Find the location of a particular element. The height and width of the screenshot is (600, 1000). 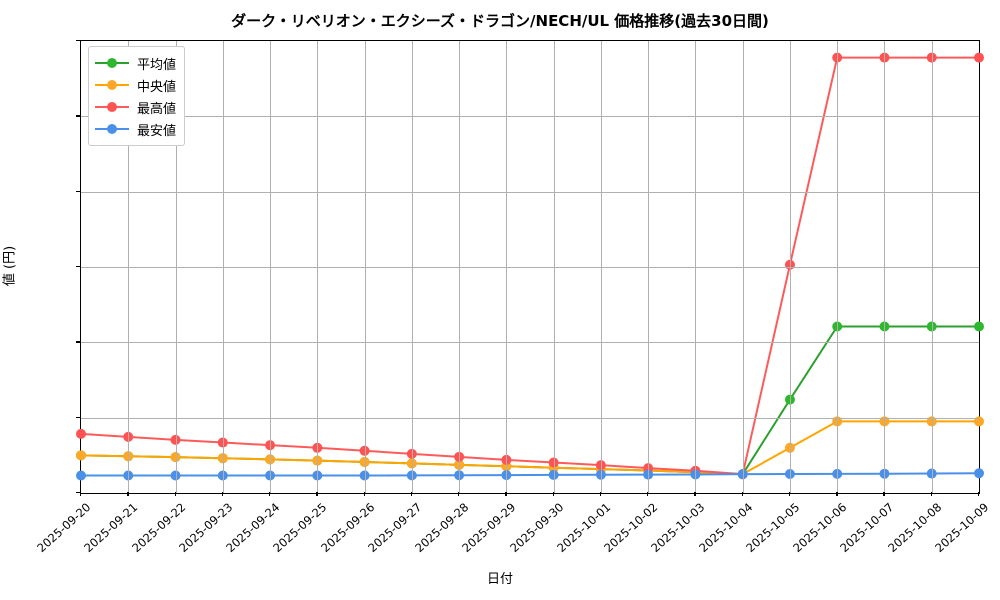

legend-item-label: 平均値 is located at coordinates (157, 65).